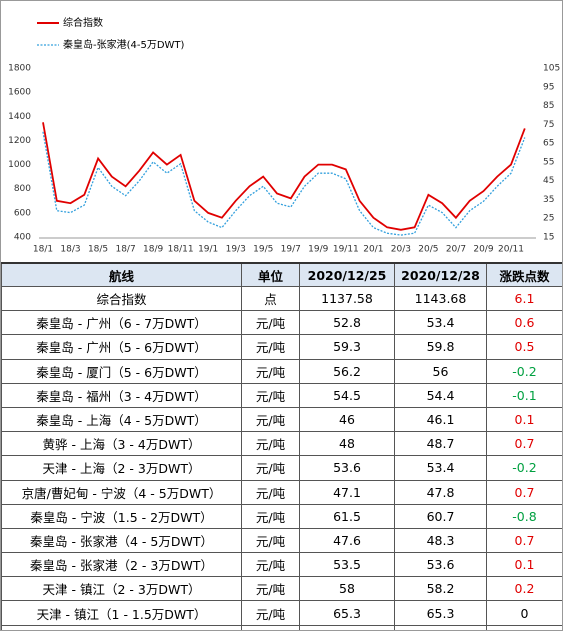 The height and width of the screenshot is (631, 563). What do you see at coordinates (83, 22) in the screenshot?
I see `legend-label: 综合指数` at bounding box center [83, 22].